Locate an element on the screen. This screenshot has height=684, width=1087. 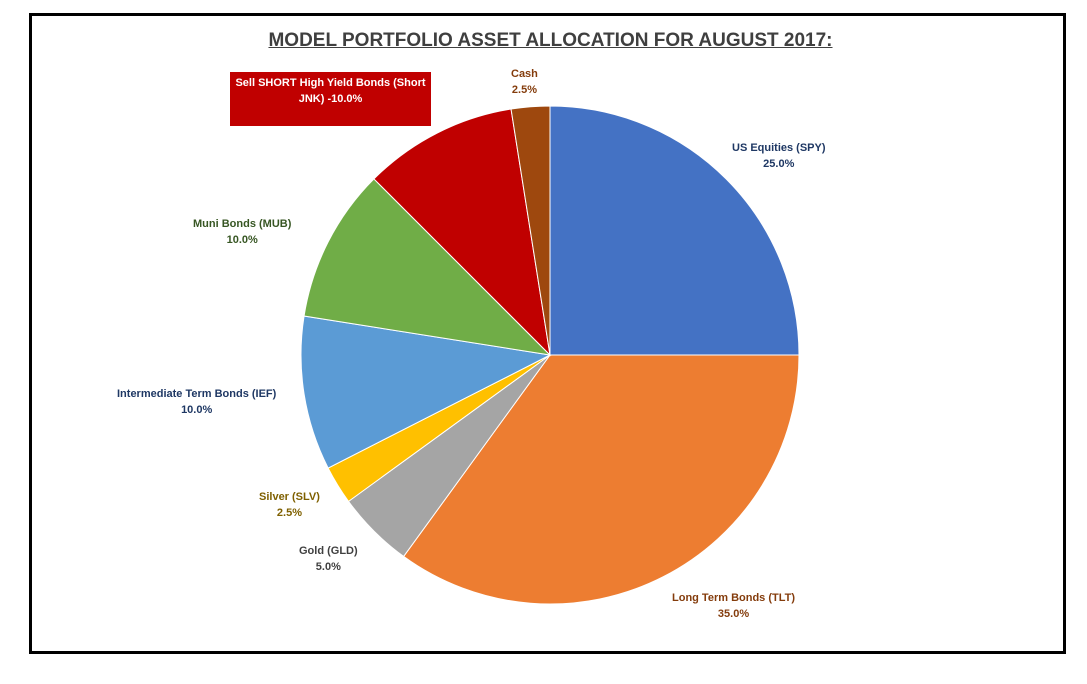
label-spy: US Equities (SPY) 25.0% is located at coordinates (779, 156).